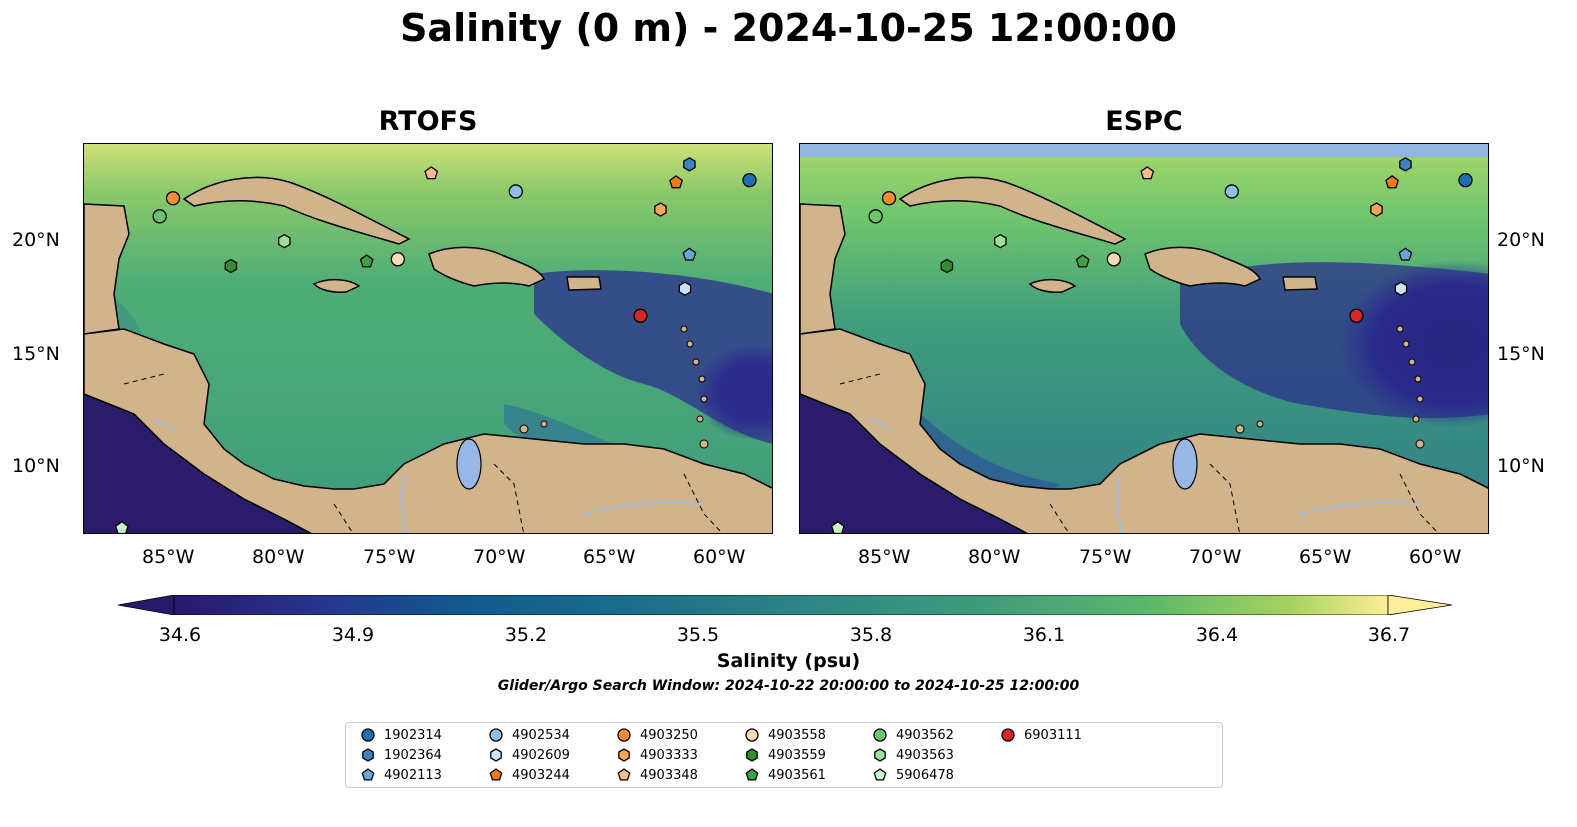  What do you see at coordinates (428, 121) in the screenshot?
I see `panel-title-rtofs: RTOFS` at bounding box center [428, 121].